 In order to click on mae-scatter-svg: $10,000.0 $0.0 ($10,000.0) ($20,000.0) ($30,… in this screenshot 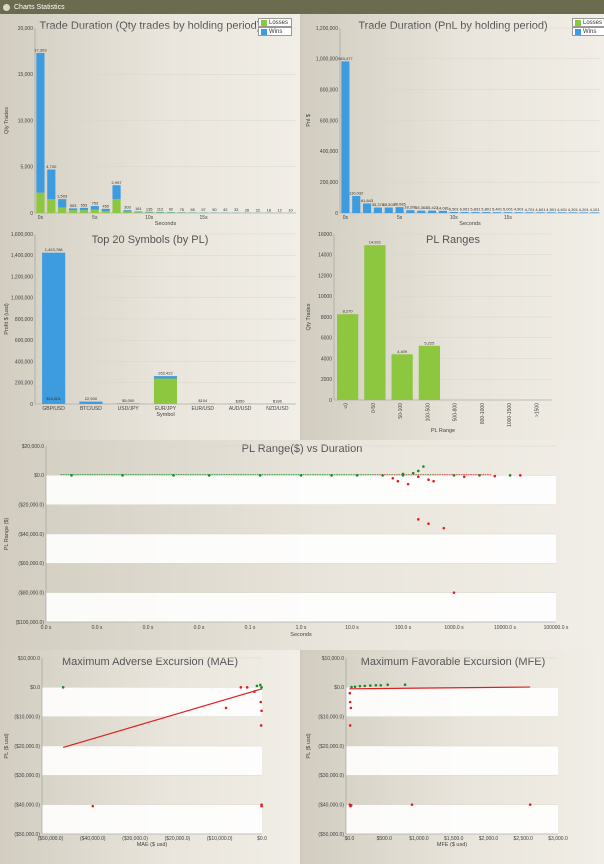, I will do `click(135, 752)`.